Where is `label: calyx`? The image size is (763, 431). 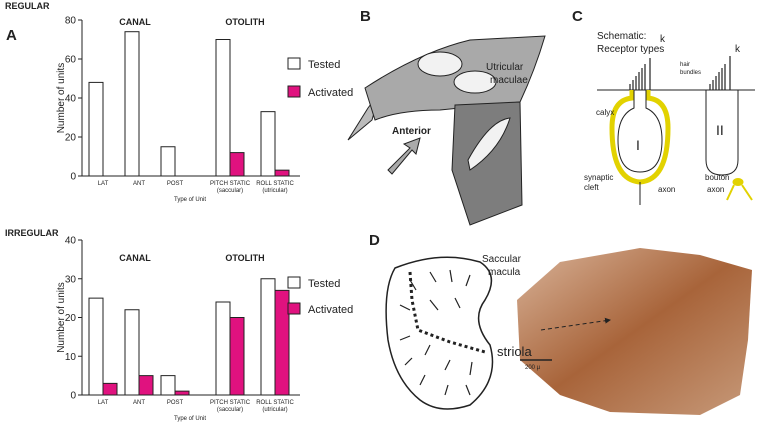 label: calyx is located at coordinates (605, 112).